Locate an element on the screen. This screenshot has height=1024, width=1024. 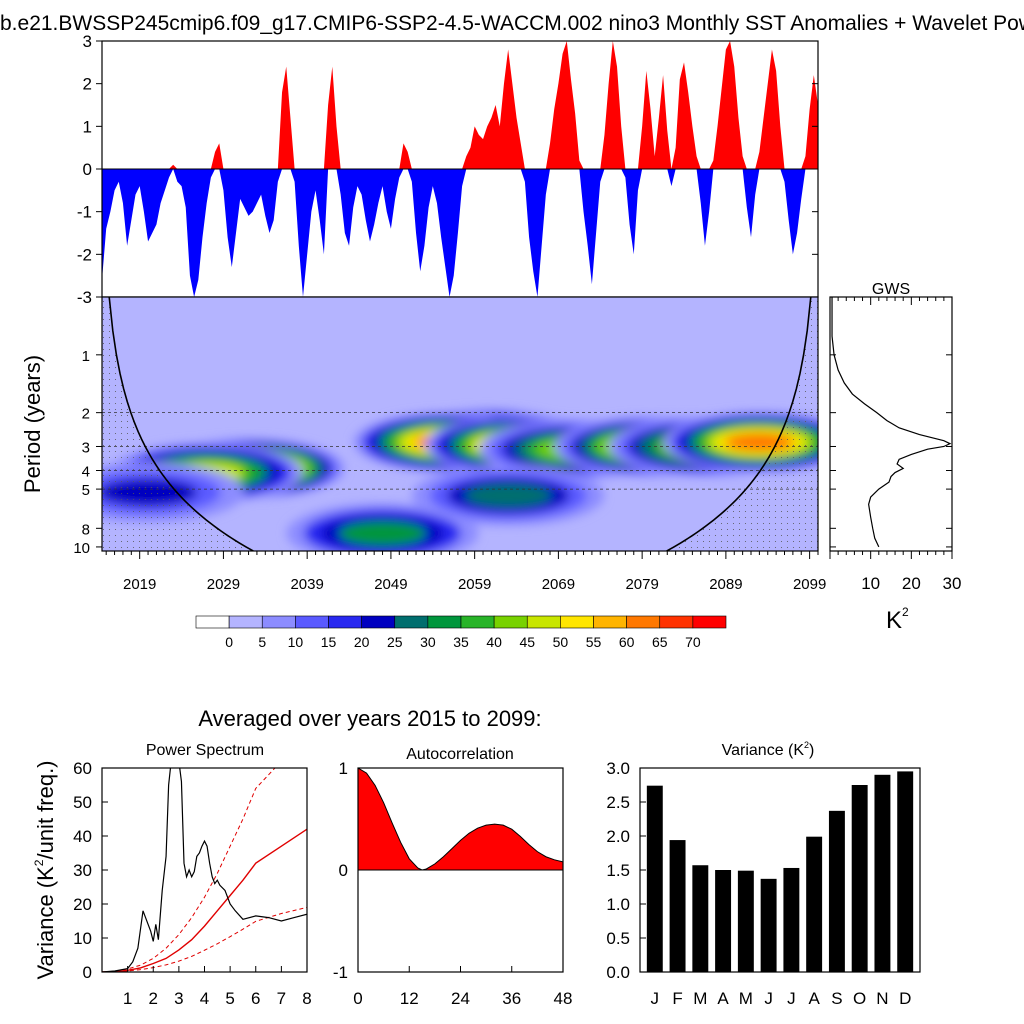
colorbar-label: 15 is located at coordinates (329, 642).